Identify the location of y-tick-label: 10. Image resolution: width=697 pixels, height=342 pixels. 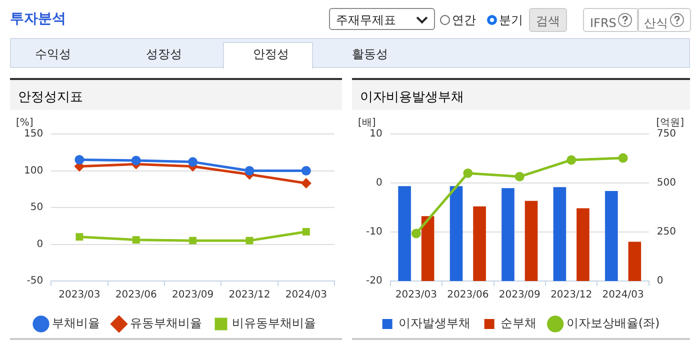
(376, 134).